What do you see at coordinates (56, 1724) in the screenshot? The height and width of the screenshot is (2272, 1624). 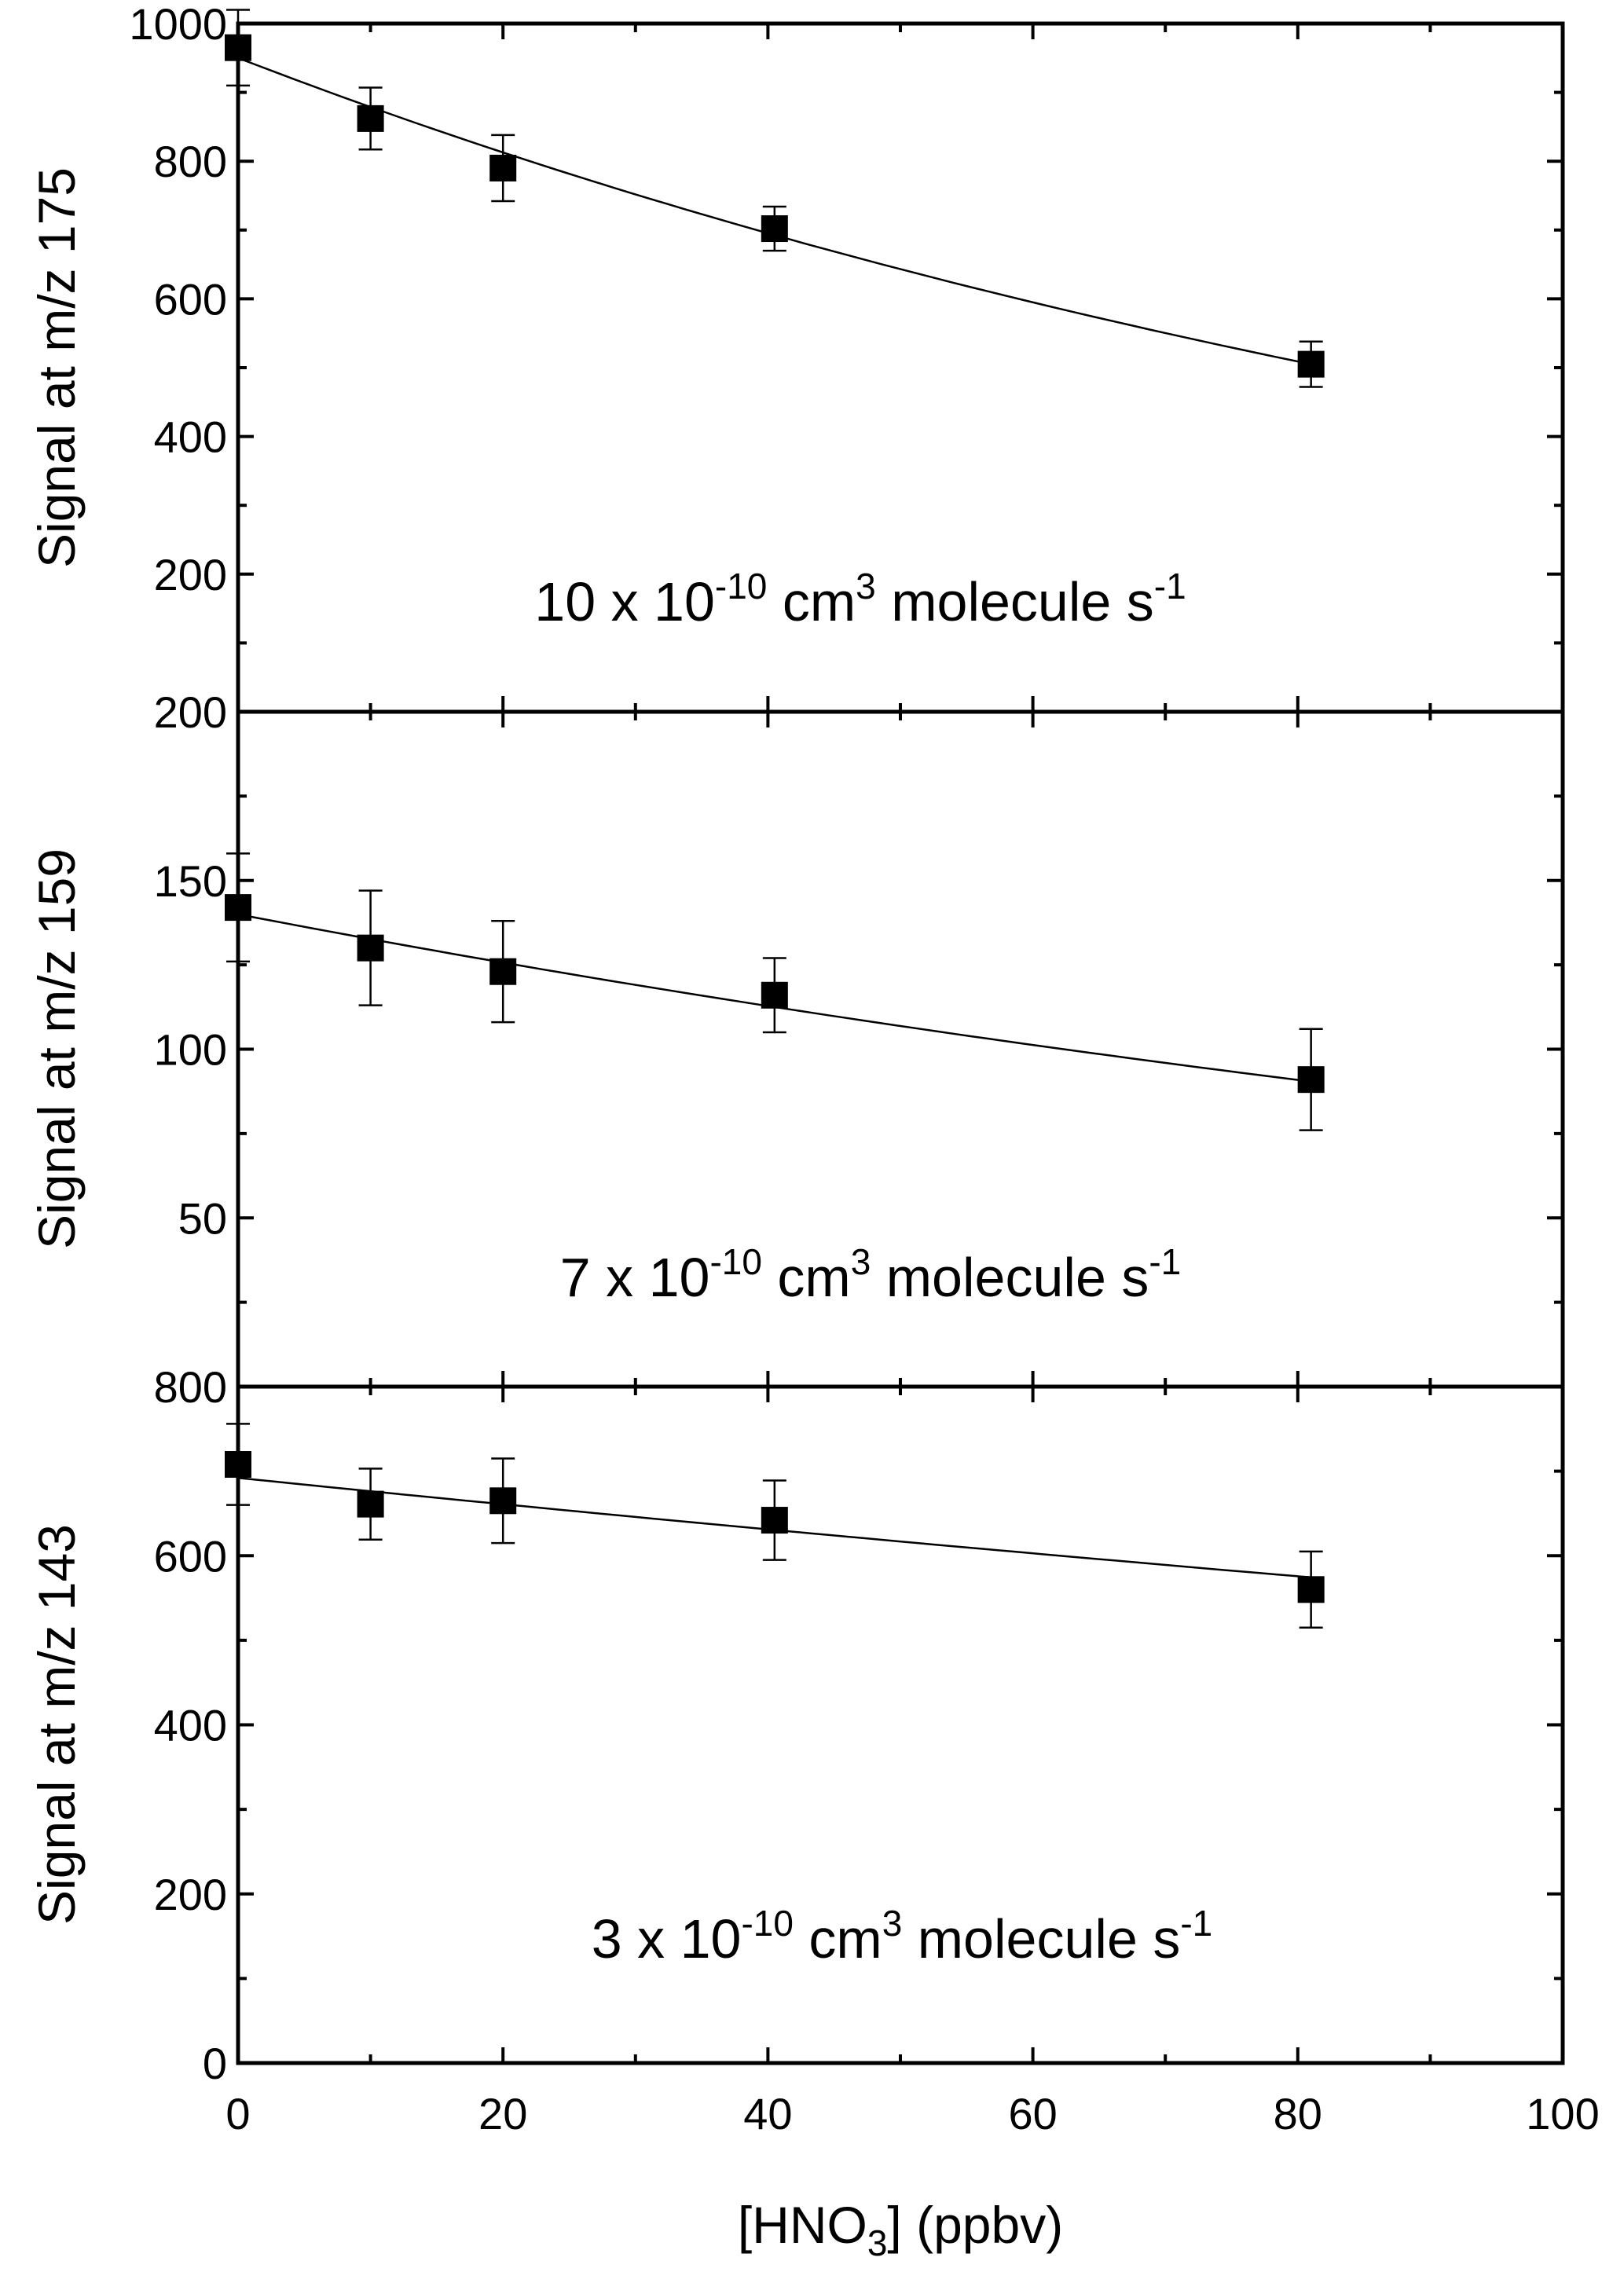 I see `y-axis-title: Signal at m/z 143` at bounding box center [56, 1724].